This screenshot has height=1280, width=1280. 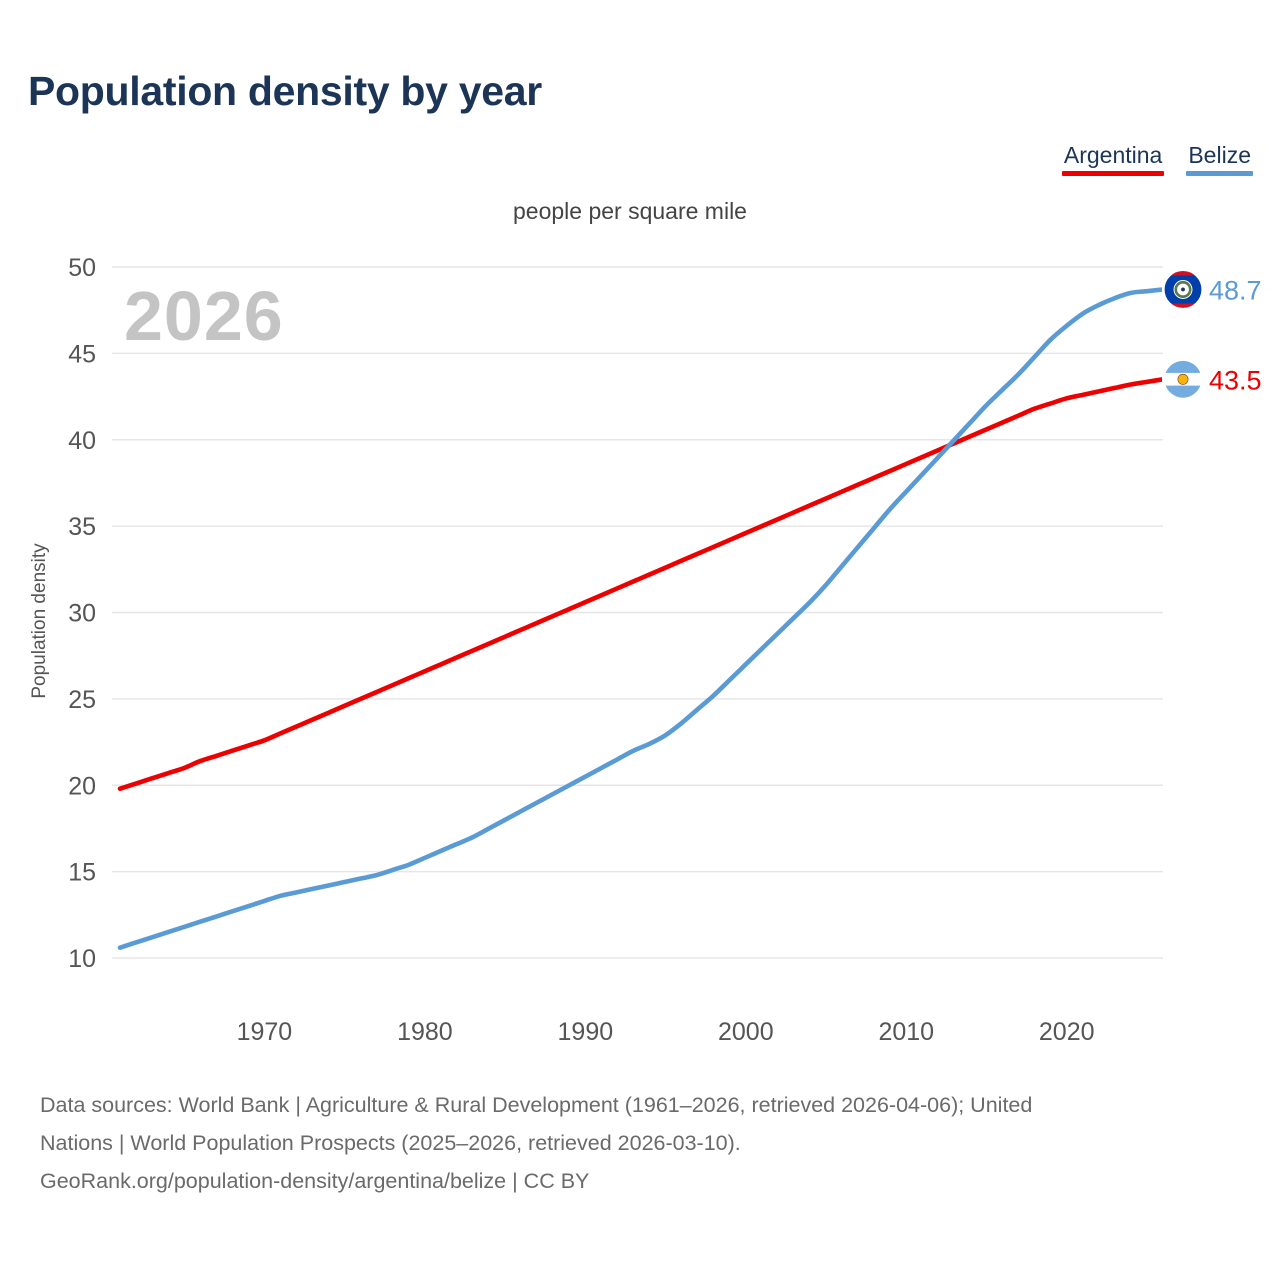 What do you see at coordinates (1183, 289) in the screenshot?
I see `belize-flag-icon` at bounding box center [1183, 289].